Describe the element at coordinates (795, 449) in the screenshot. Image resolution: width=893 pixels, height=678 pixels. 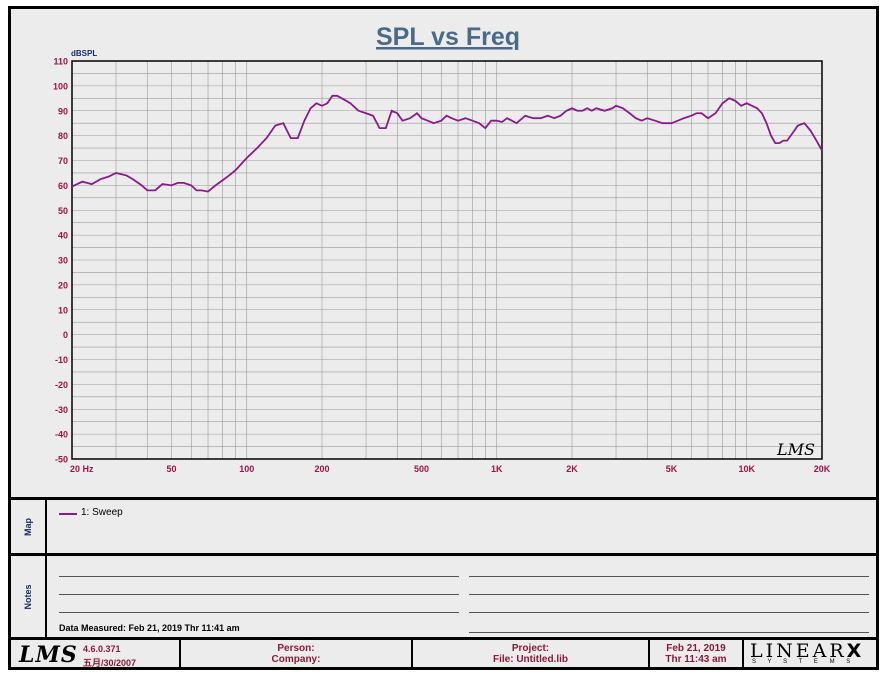
I see `lms-watermark: LMS` at that location.